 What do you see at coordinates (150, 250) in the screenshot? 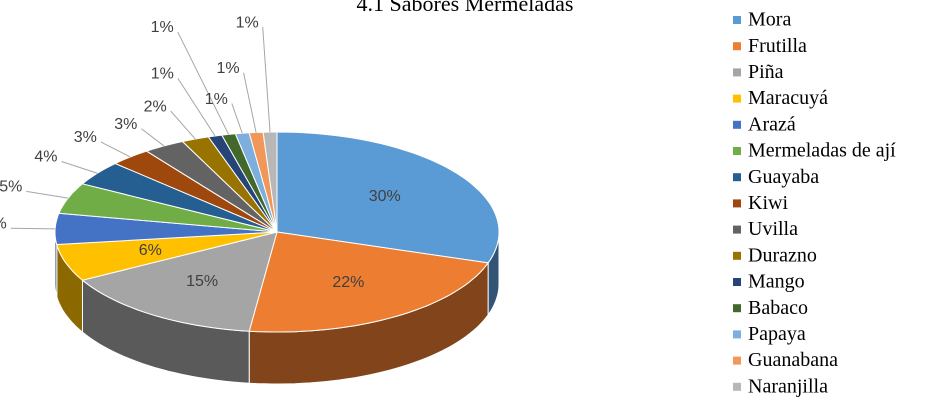
I see `data-label: 6%` at bounding box center [150, 250].